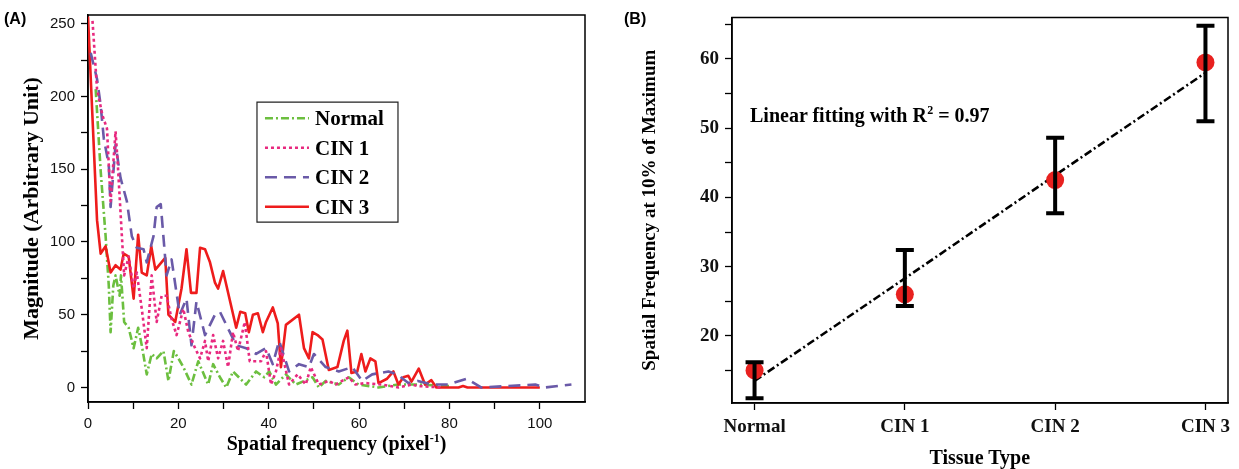 The image size is (1239, 469). What do you see at coordinates (342, 177) in the screenshot?
I see `legend-label: CIN 2` at bounding box center [342, 177].